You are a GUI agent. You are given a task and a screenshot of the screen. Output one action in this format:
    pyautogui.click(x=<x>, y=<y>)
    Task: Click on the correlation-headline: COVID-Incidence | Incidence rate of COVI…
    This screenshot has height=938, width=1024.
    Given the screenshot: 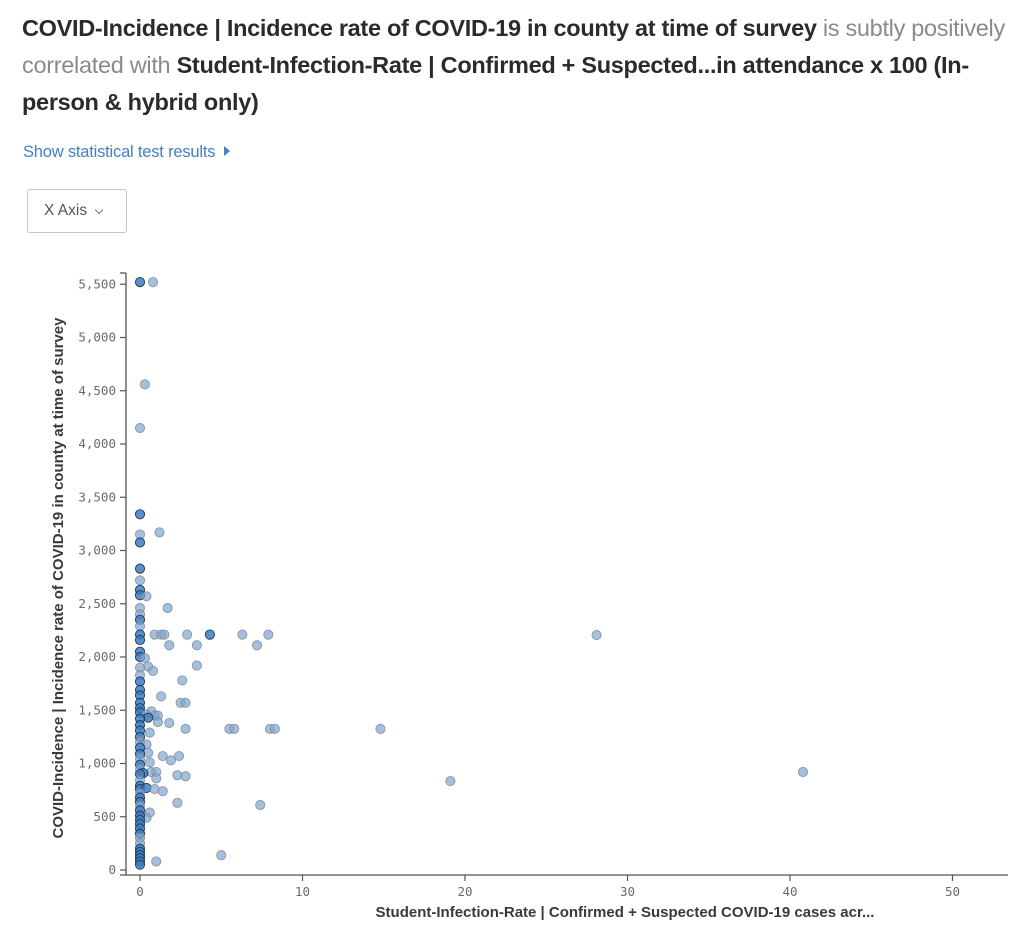 What is the action you would take?
    pyautogui.click(x=514, y=65)
    